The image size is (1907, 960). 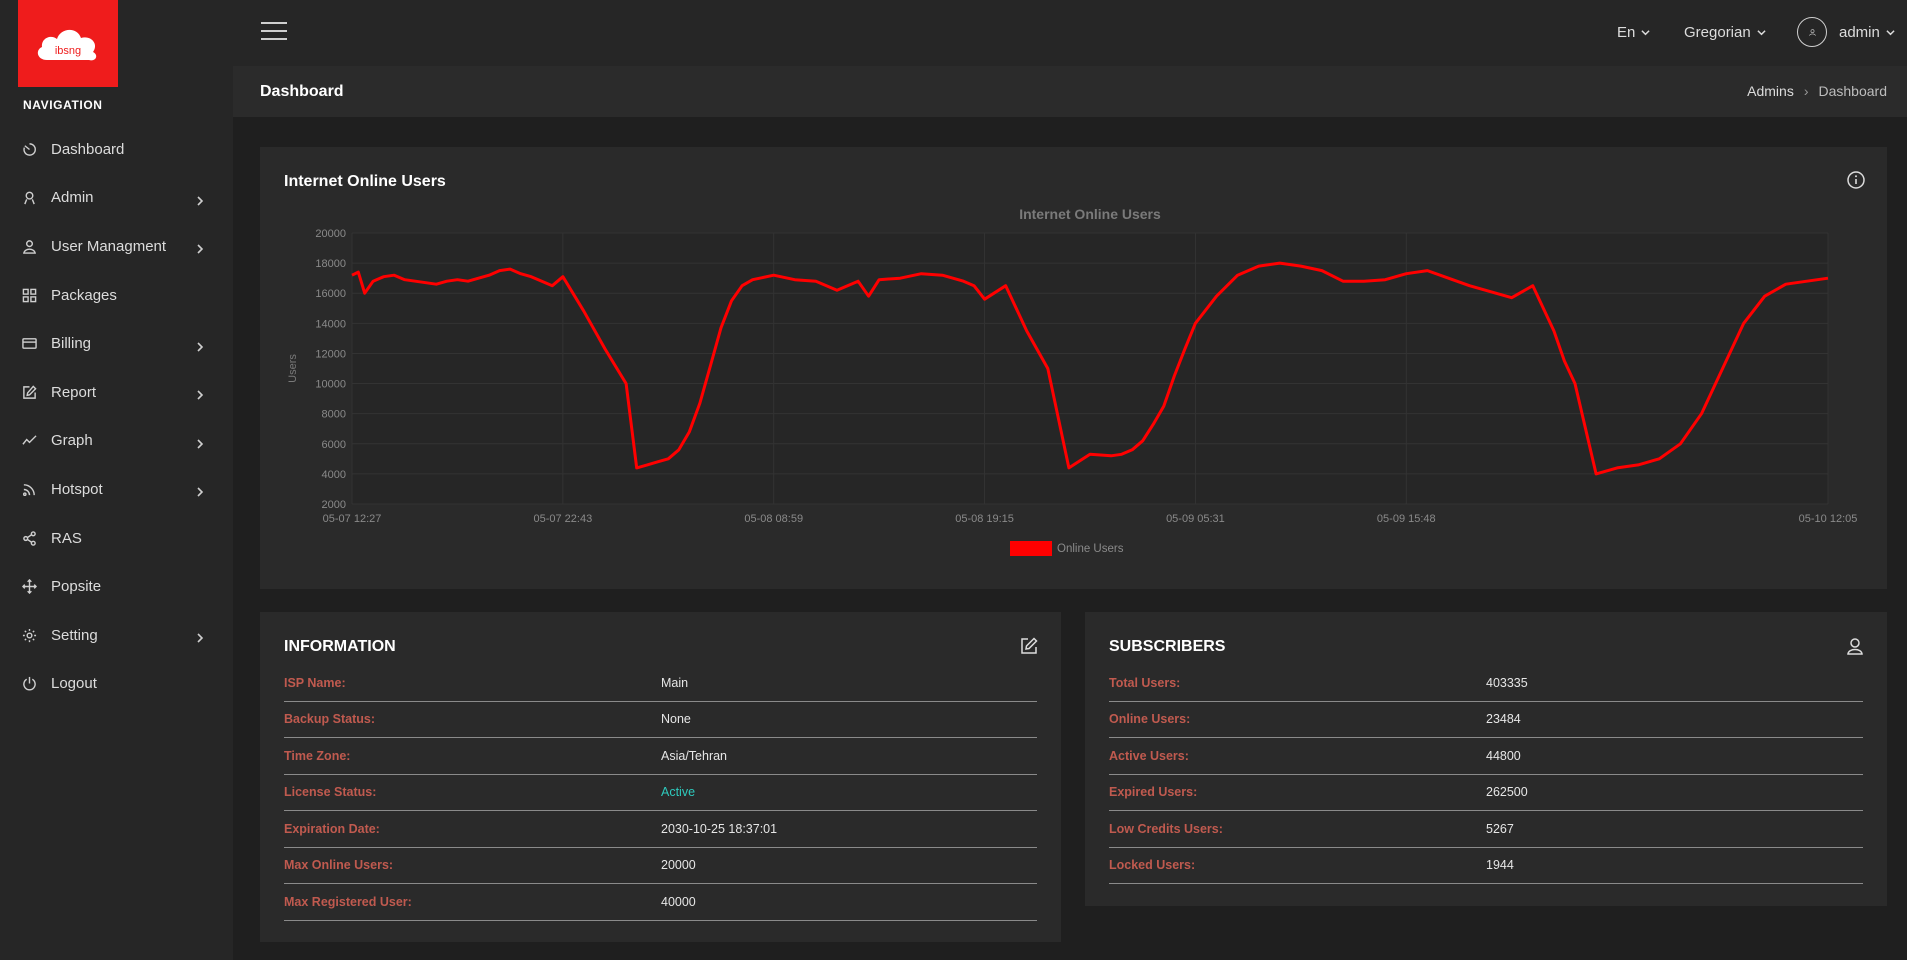 What do you see at coordinates (773, 519) in the screenshot?
I see `x-tick-label: 05-08 08:59` at bounding box center [773, 519].